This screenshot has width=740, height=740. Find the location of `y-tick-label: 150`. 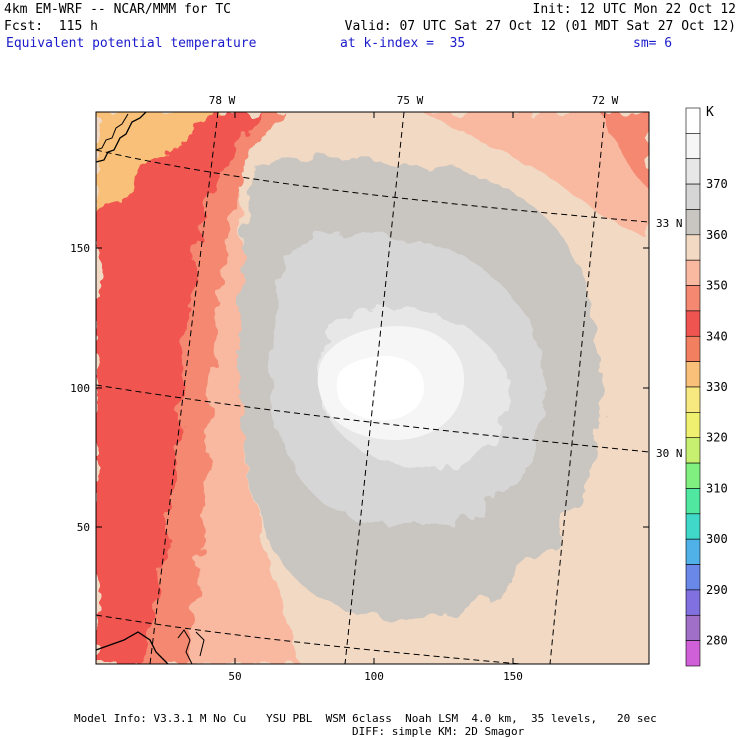

y-tick-label: 150 is located at coordinates (80, 248).